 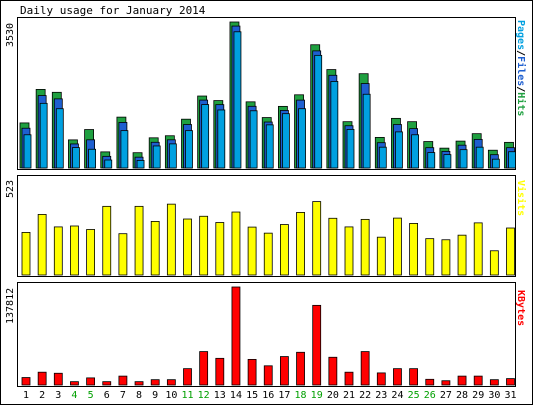 What do you see at coordinates (220, 395) in the screenshot?
I see `x-tick-label-13: 13` at bounding box center [220, 395].